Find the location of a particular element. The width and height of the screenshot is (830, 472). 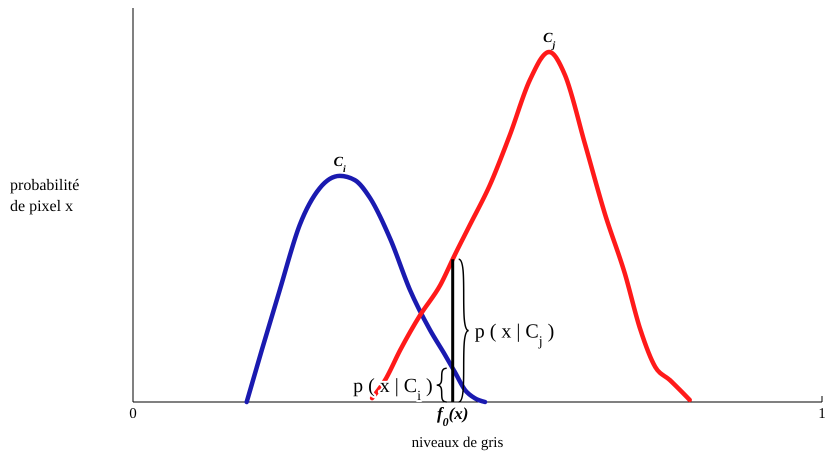

series-label: C$_{i}$ is located at coordinates (340, 164).